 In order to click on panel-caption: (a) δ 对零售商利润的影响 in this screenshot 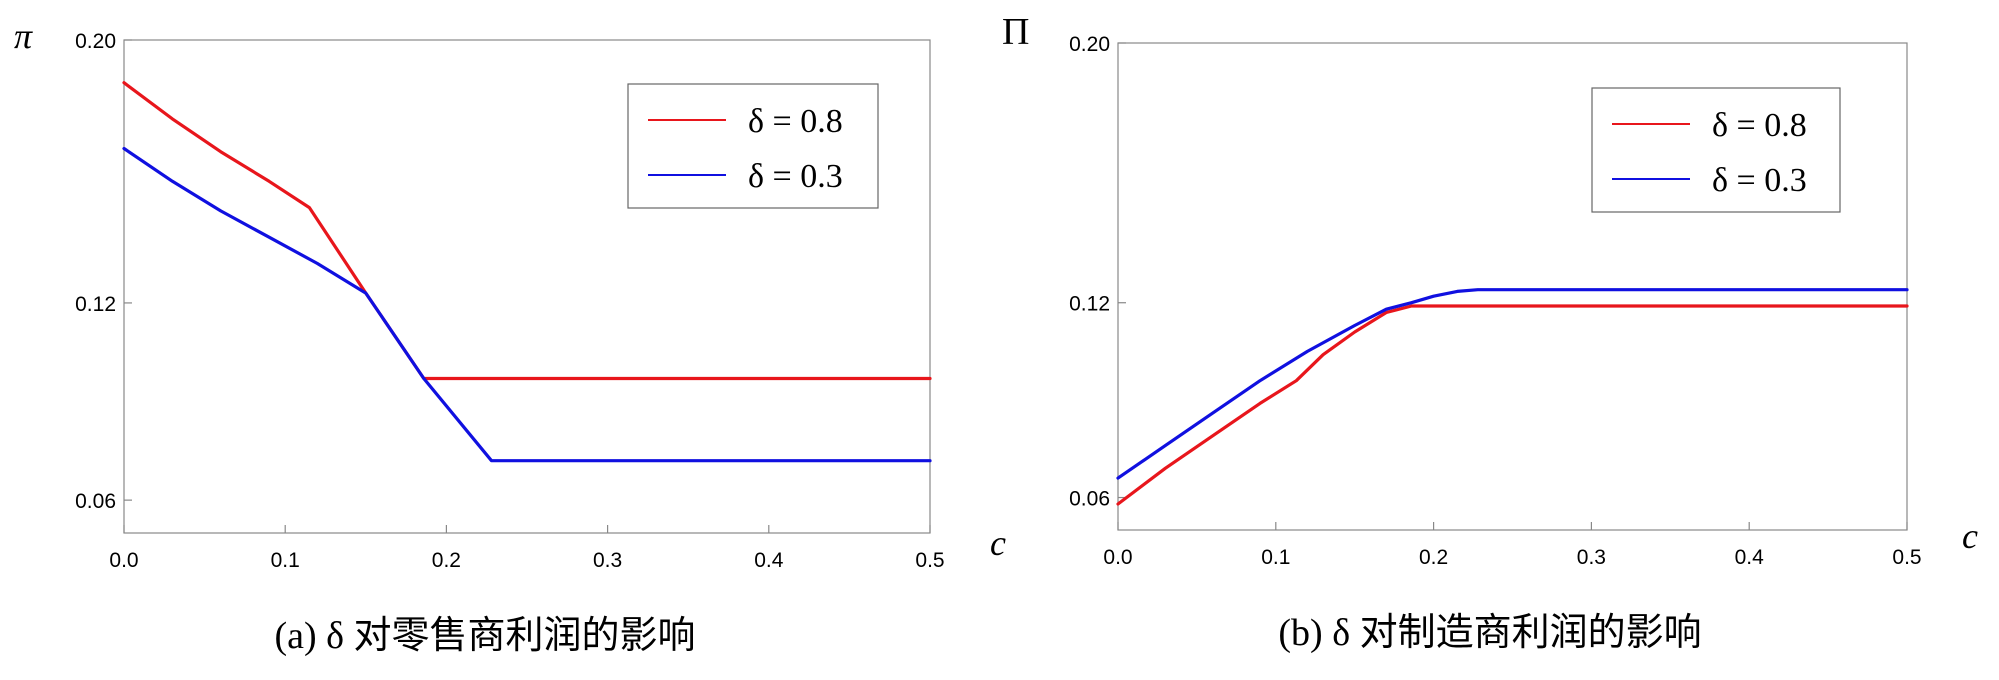, I will do `click(484, 636)`.